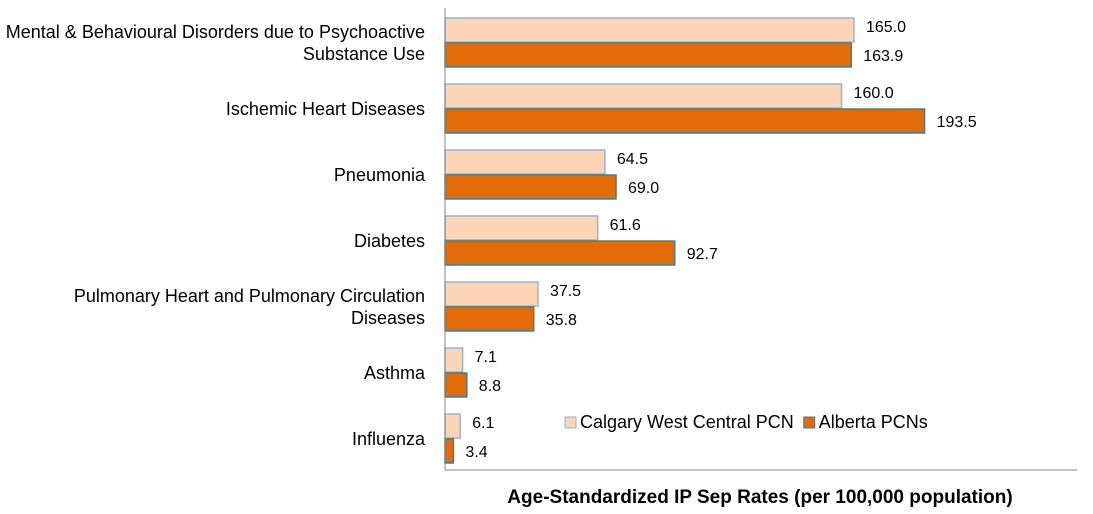 This screenshot has height=514, width=1093. Describe the element at coordinates (490, 386) in the screenshot. I see `data-label: 8.8` at that location.